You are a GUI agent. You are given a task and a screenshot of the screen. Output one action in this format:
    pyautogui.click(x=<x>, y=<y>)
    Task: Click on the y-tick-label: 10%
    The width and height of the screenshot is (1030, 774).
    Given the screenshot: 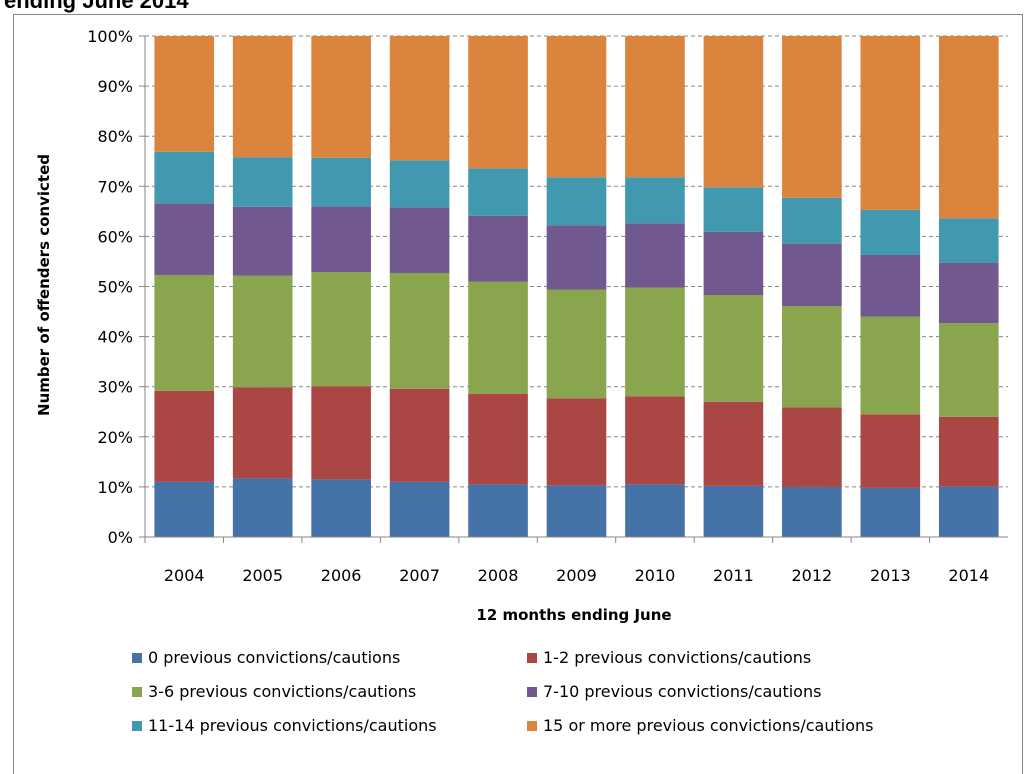 What is the action you would take?
    pyautogui.click(x=115, y=487)
    